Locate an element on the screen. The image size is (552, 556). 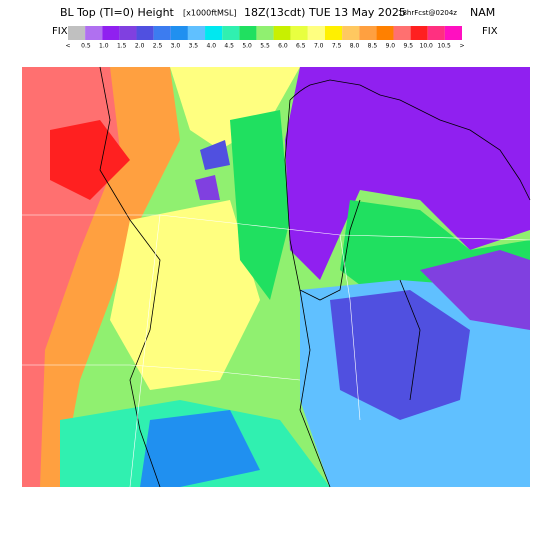
legend-label: 7.0 is located at coordinates (319, 46).